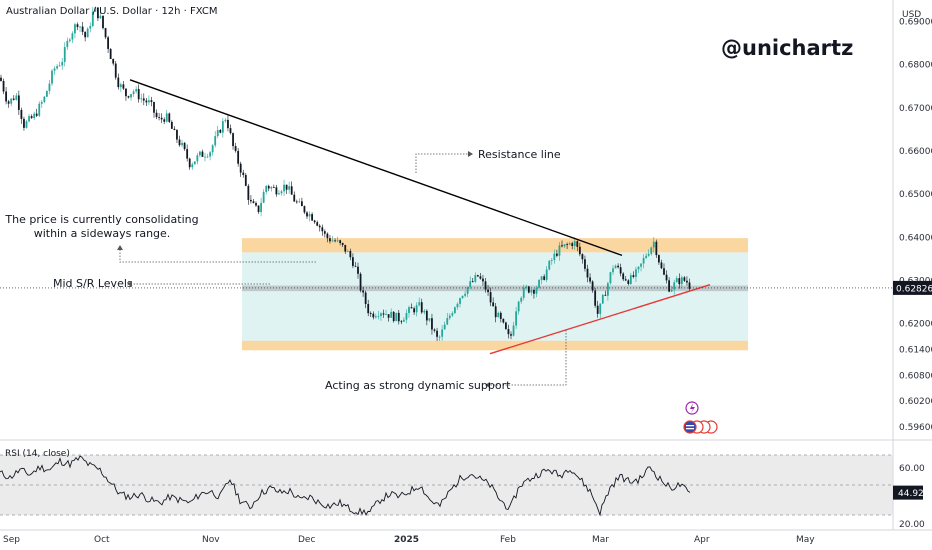  I want to click on time-axis: Sep Oct Nov Dec 2025 Feb Mar Apr May, so click(409, 540).